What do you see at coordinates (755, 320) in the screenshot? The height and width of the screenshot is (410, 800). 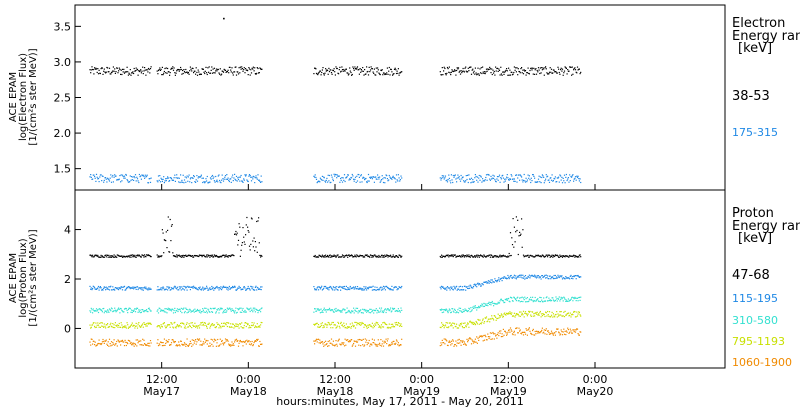 I see `proton-legend-series-2: 310-580` at bounding box center [755, 320].